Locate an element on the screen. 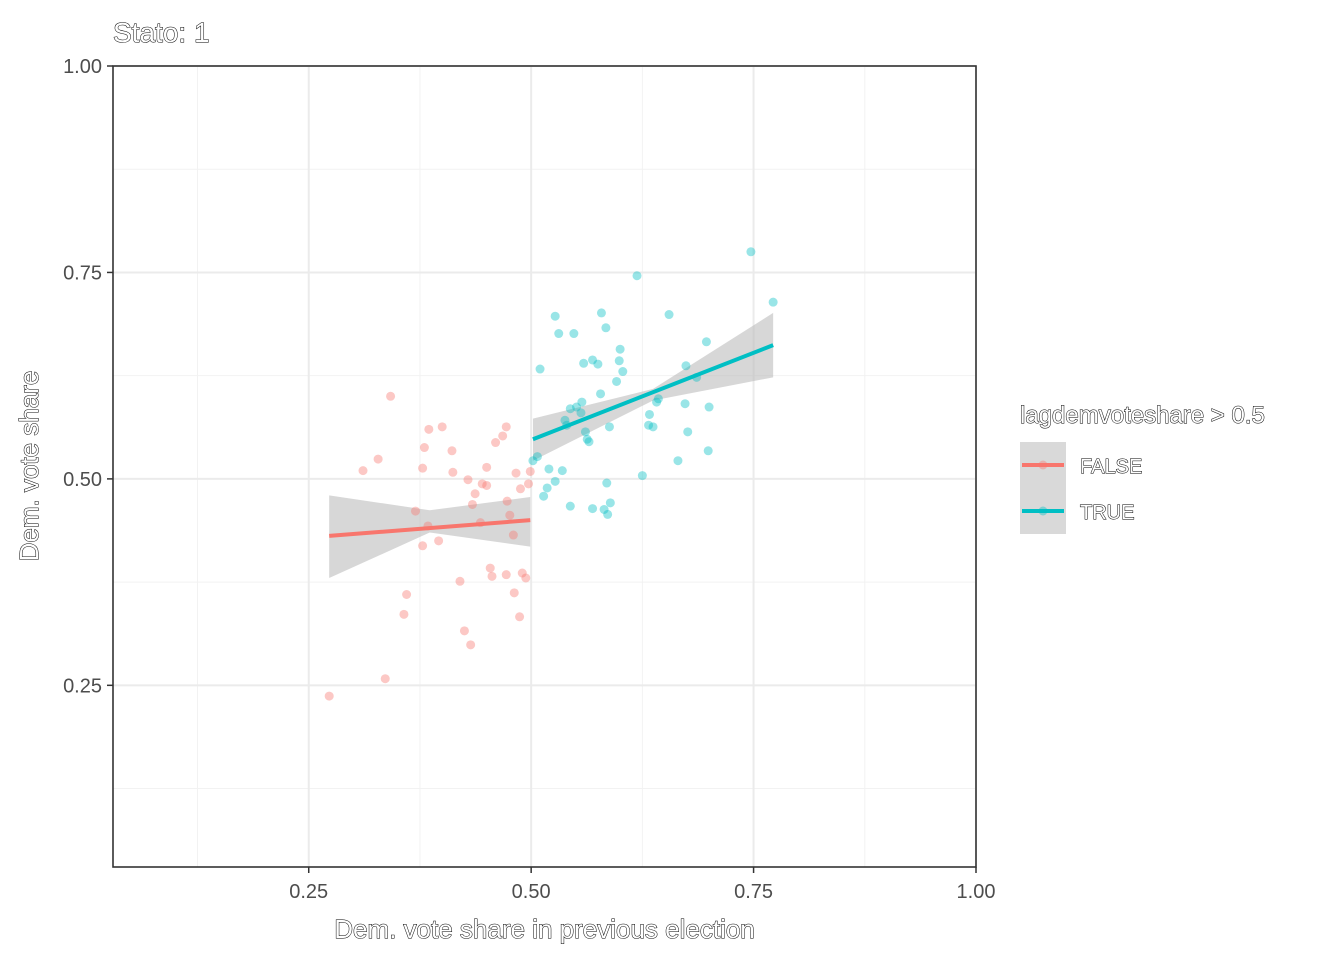  confidence-band-true is located at coordinates (653, 386).